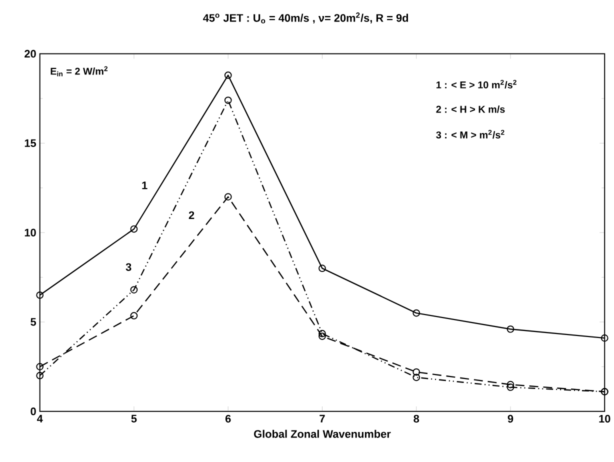 This screenshot has width=614, height=462. Describe the element at coordinates (228, 418) in the screenshot. I see `x-tick-label: 6` at that location.